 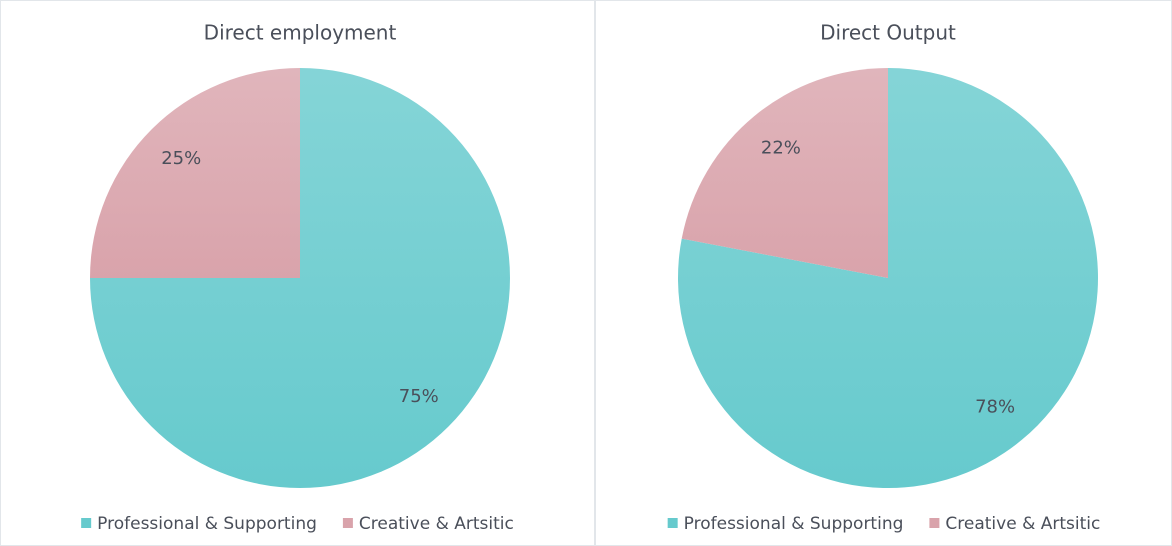 I want to click on data-label: 78%, so click(x=995, y=406).